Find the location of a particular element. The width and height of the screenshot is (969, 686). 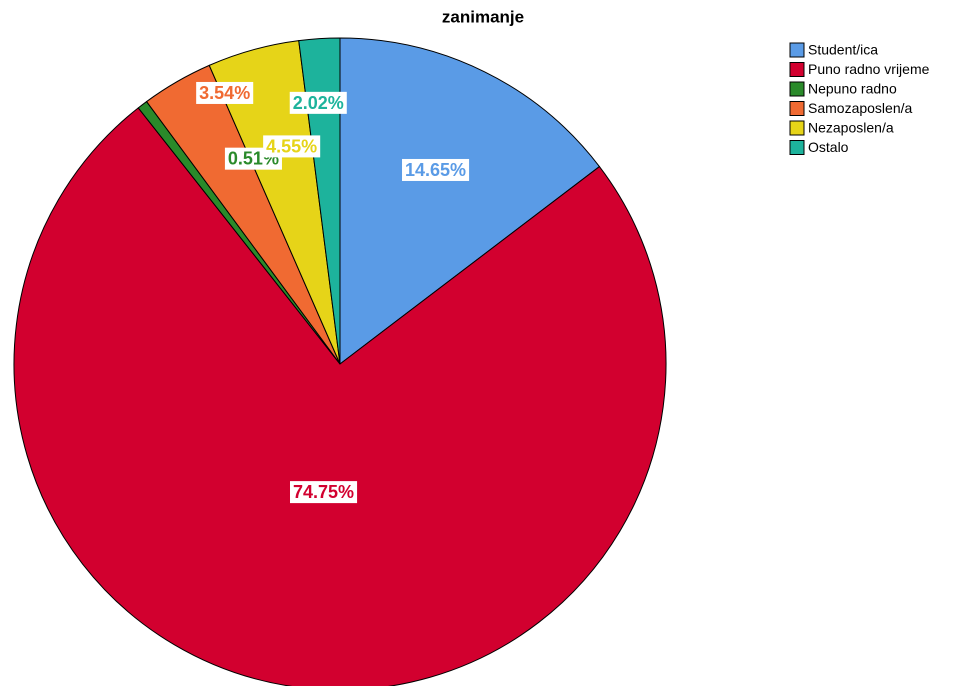

data-label-text: 2.02% is located at coordinates (318, 103).